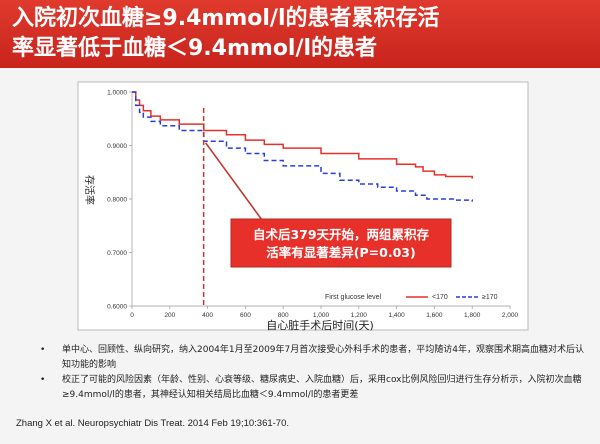  What do you see at coordinates (472, 315) in the screenshot?
I see `x-tick-label: 1,800` at bounding box center [472, 315].